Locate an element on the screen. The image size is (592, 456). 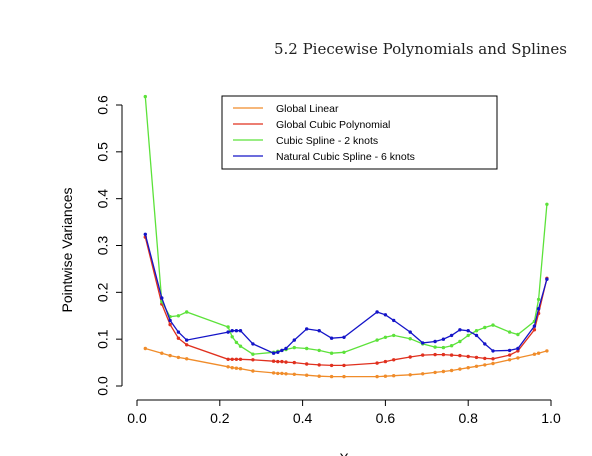
y-tick-label: 0.3 is located at coordinates (103, 246).